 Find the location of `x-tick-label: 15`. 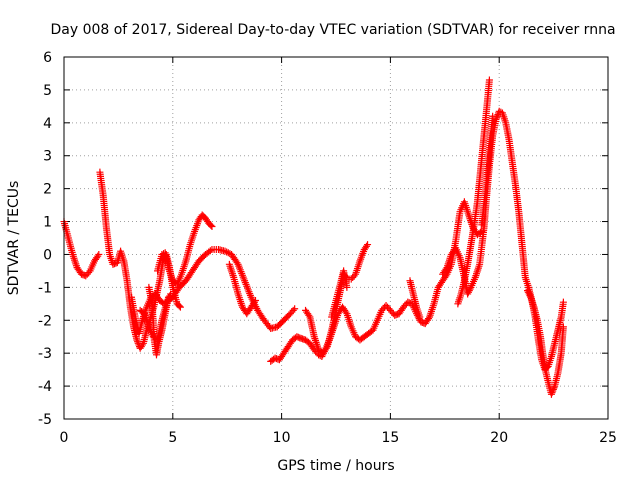

x-tick-label: 15 is located at coordinates (390, 438).